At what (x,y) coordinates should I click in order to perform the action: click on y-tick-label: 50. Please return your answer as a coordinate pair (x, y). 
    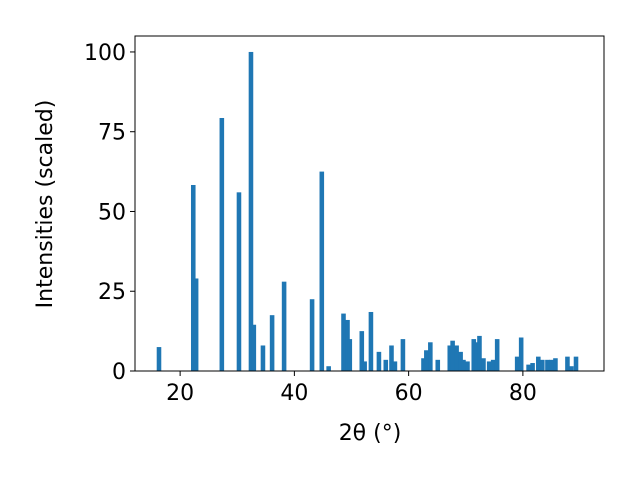
    Looking at the image, I should click on (112, 212).